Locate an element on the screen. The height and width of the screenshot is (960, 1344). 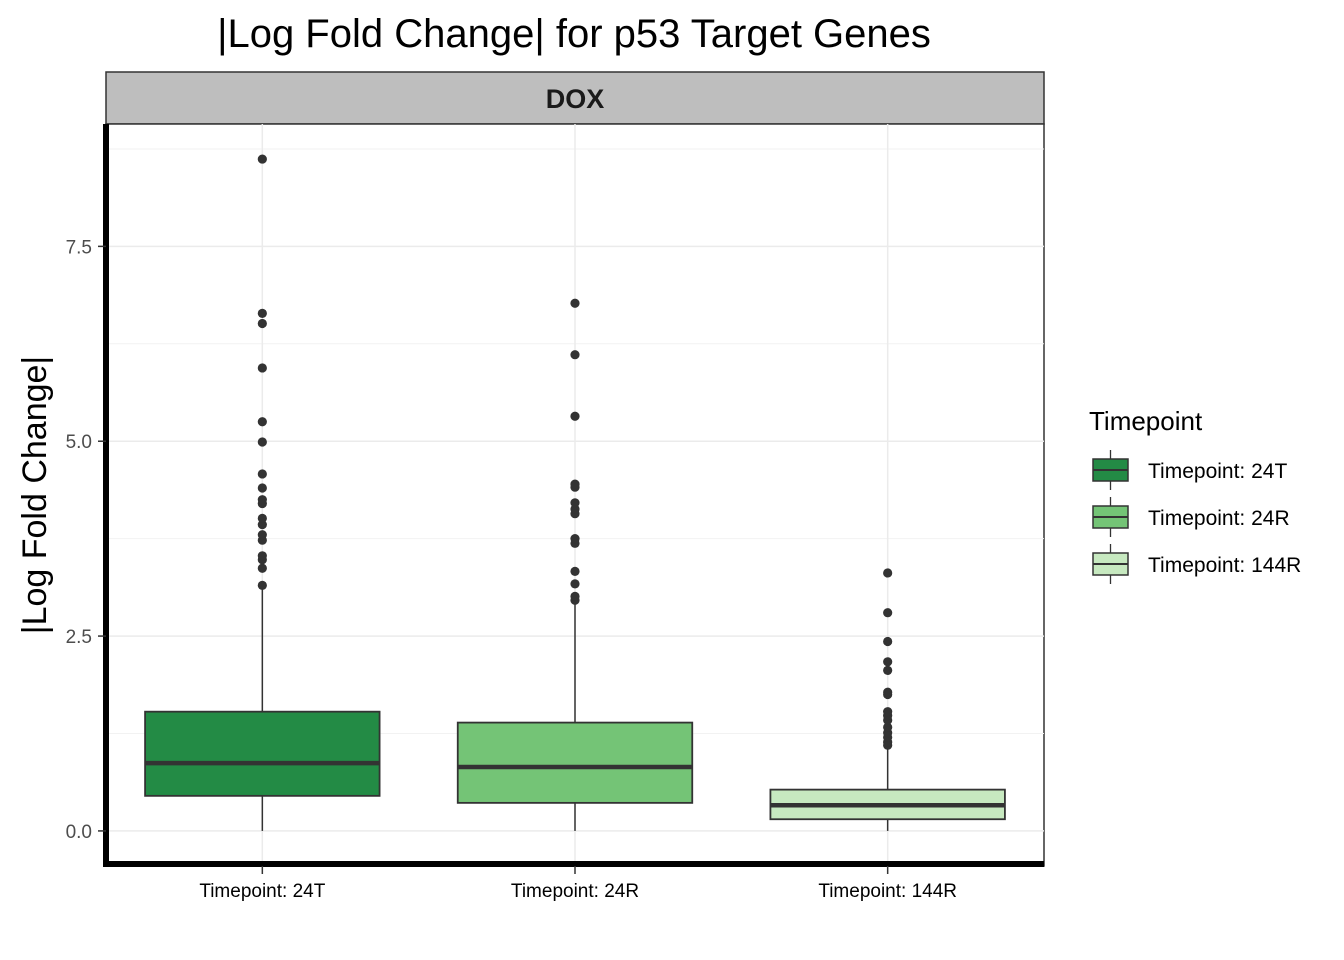
facet-strip-label: DOX is located at coordinates (575, 99).